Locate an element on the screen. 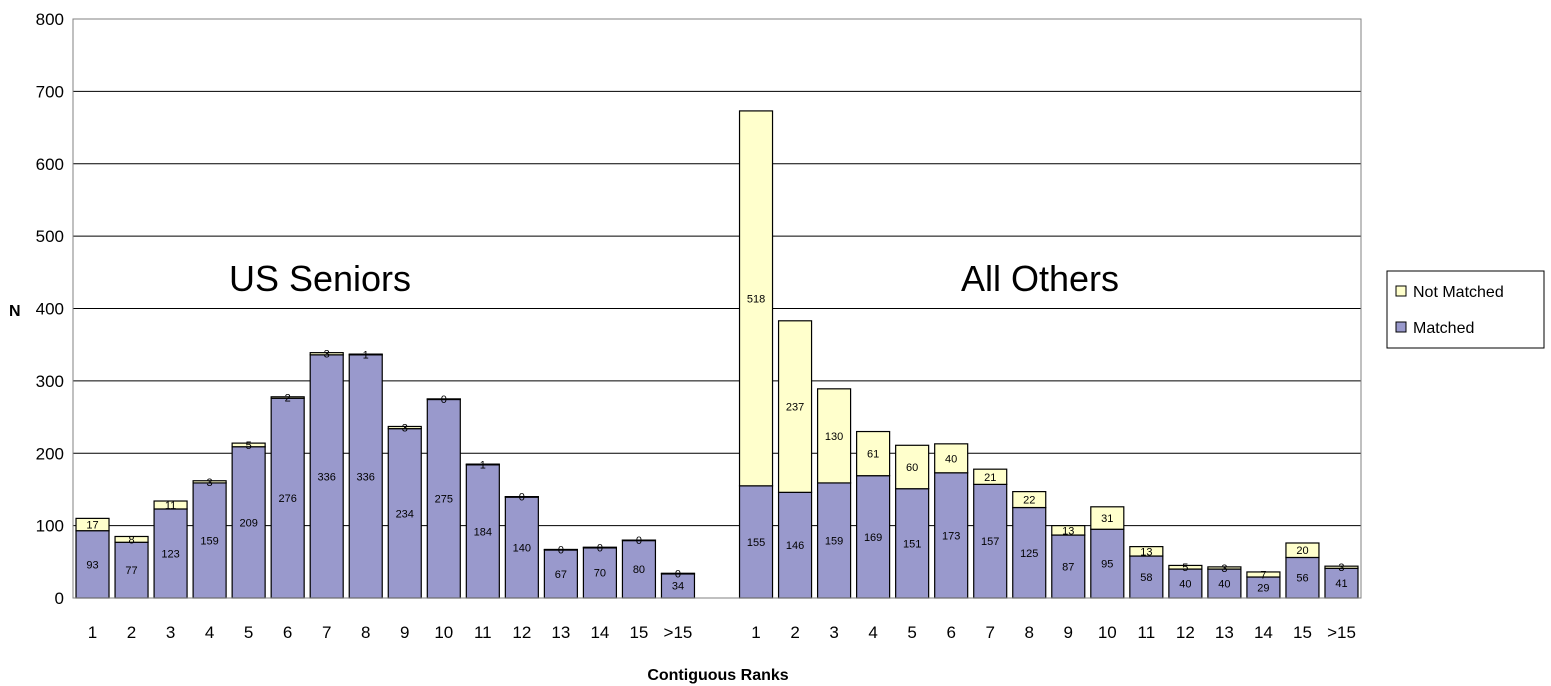 The image size is (1551, 686). data-label-matched: 173 is located at coordinates (951, 536).